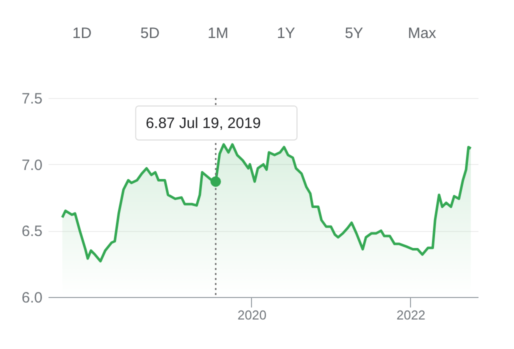  I want to click on y-tick-label: 7.0, so click(32, 165).